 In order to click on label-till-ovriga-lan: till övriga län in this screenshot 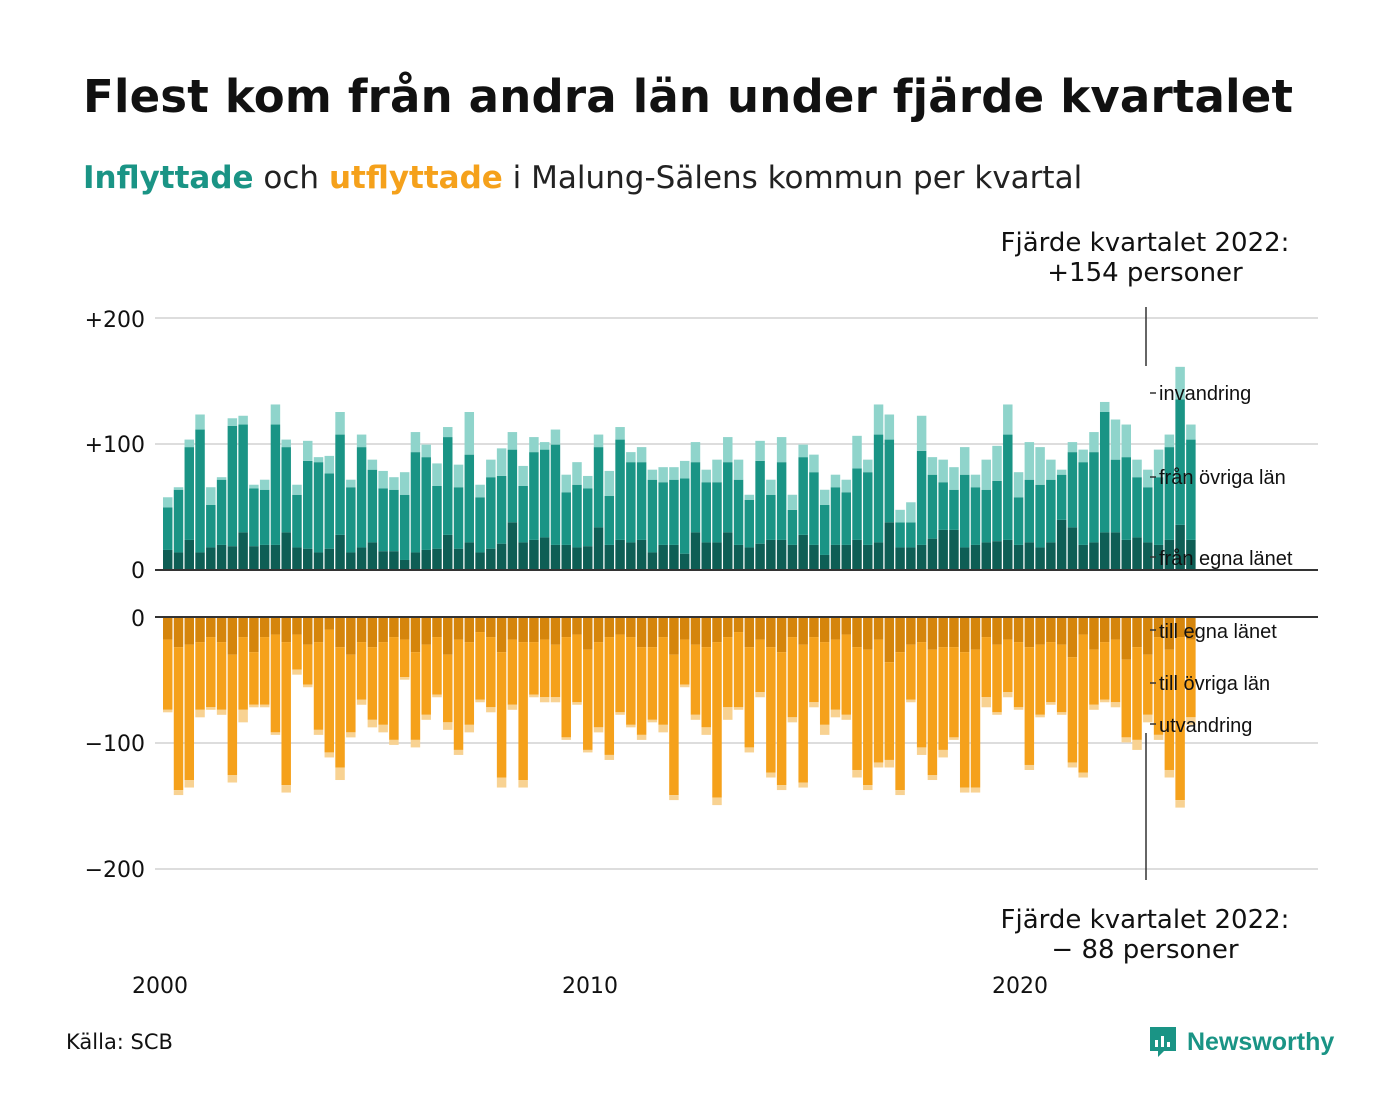, I will do `click(1214, 684)`.